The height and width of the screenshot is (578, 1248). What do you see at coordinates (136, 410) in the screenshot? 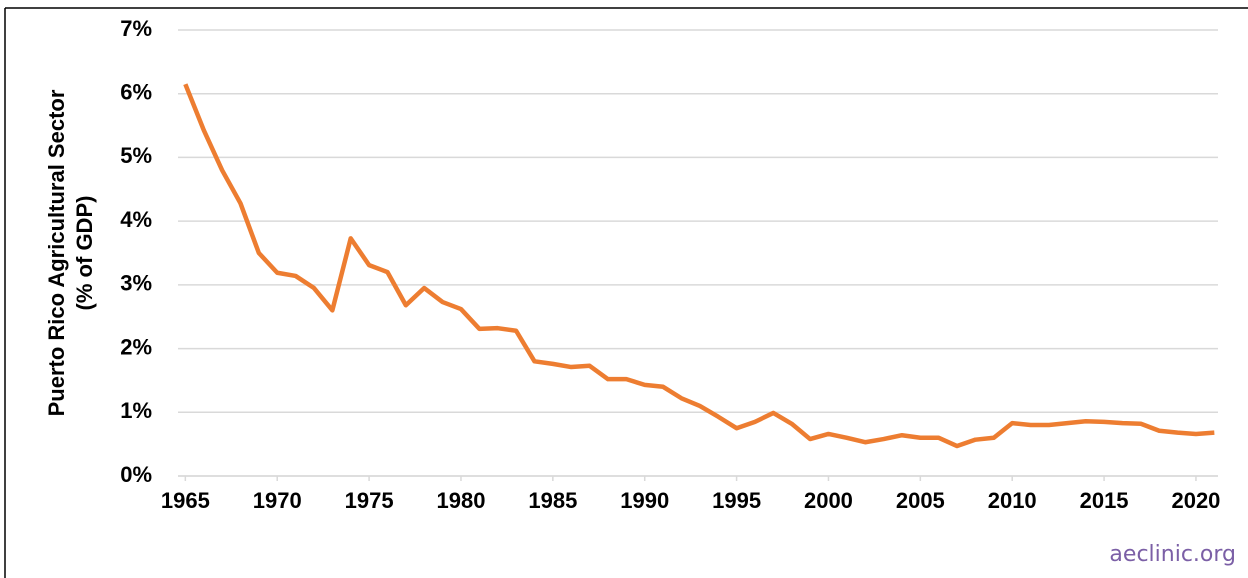
I see `y-tick-label: 1%` at bounding box center [136, 410].